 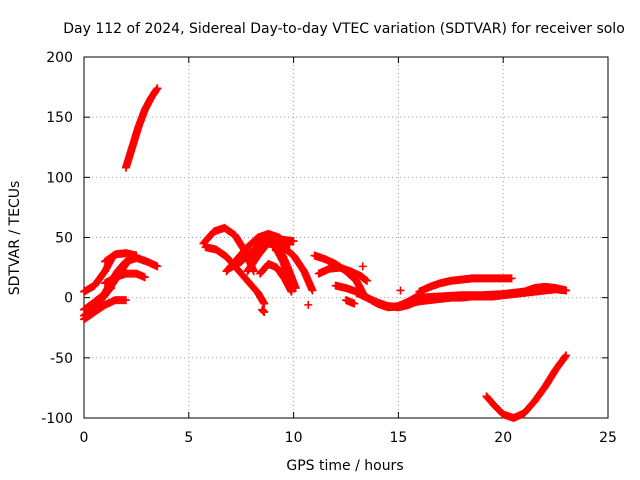 What do you see at coordinates (188, 438) in the screenshot?
I see `x-tick-label: 5` at bounding box center [188, 438].